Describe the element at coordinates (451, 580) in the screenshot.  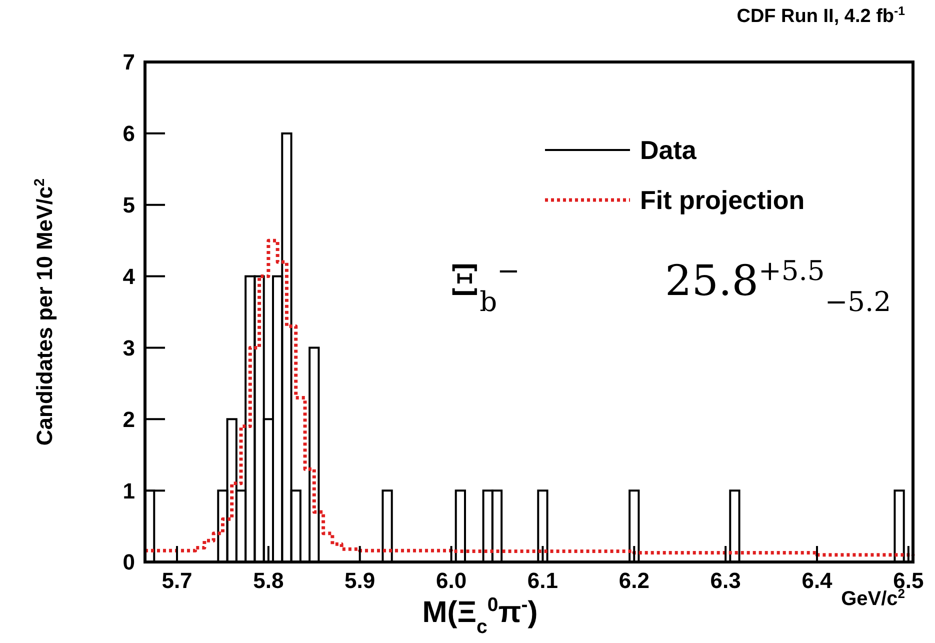
I see `x-tick-label: 6.0` at that location.